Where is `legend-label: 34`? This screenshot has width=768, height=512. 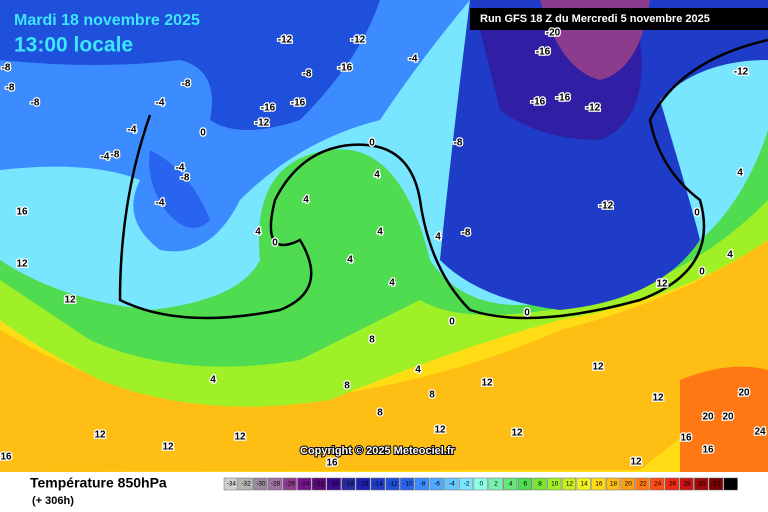 legend-label: 34 is located at coordinates (732, 484).